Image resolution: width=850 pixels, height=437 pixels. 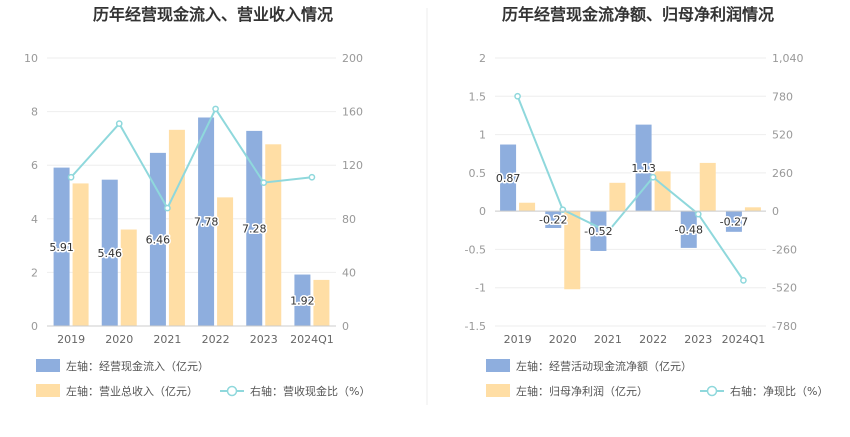 I want to click on right-axis-tick-label: 1,040, so click(x=788, y=58).